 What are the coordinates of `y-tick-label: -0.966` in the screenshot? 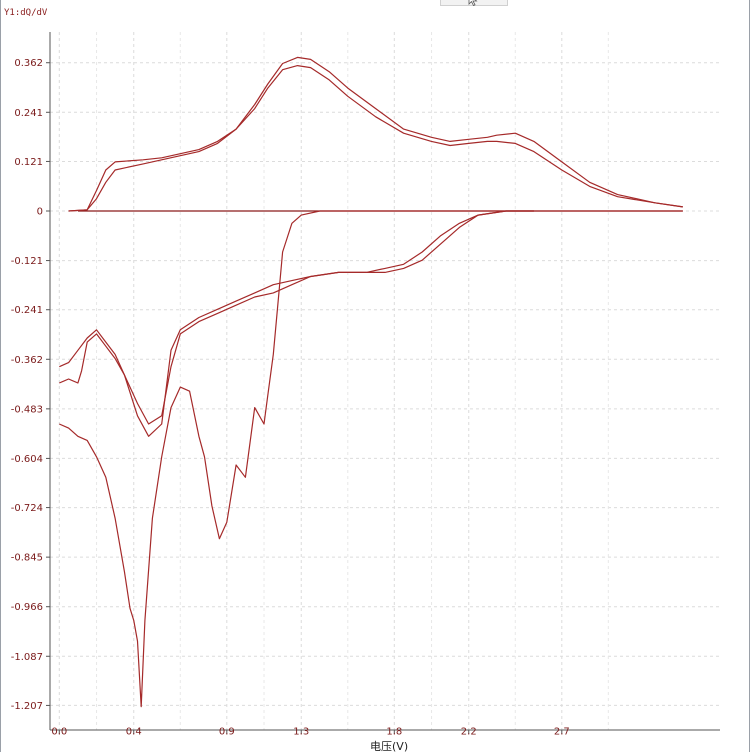 It's located at (27, 607).